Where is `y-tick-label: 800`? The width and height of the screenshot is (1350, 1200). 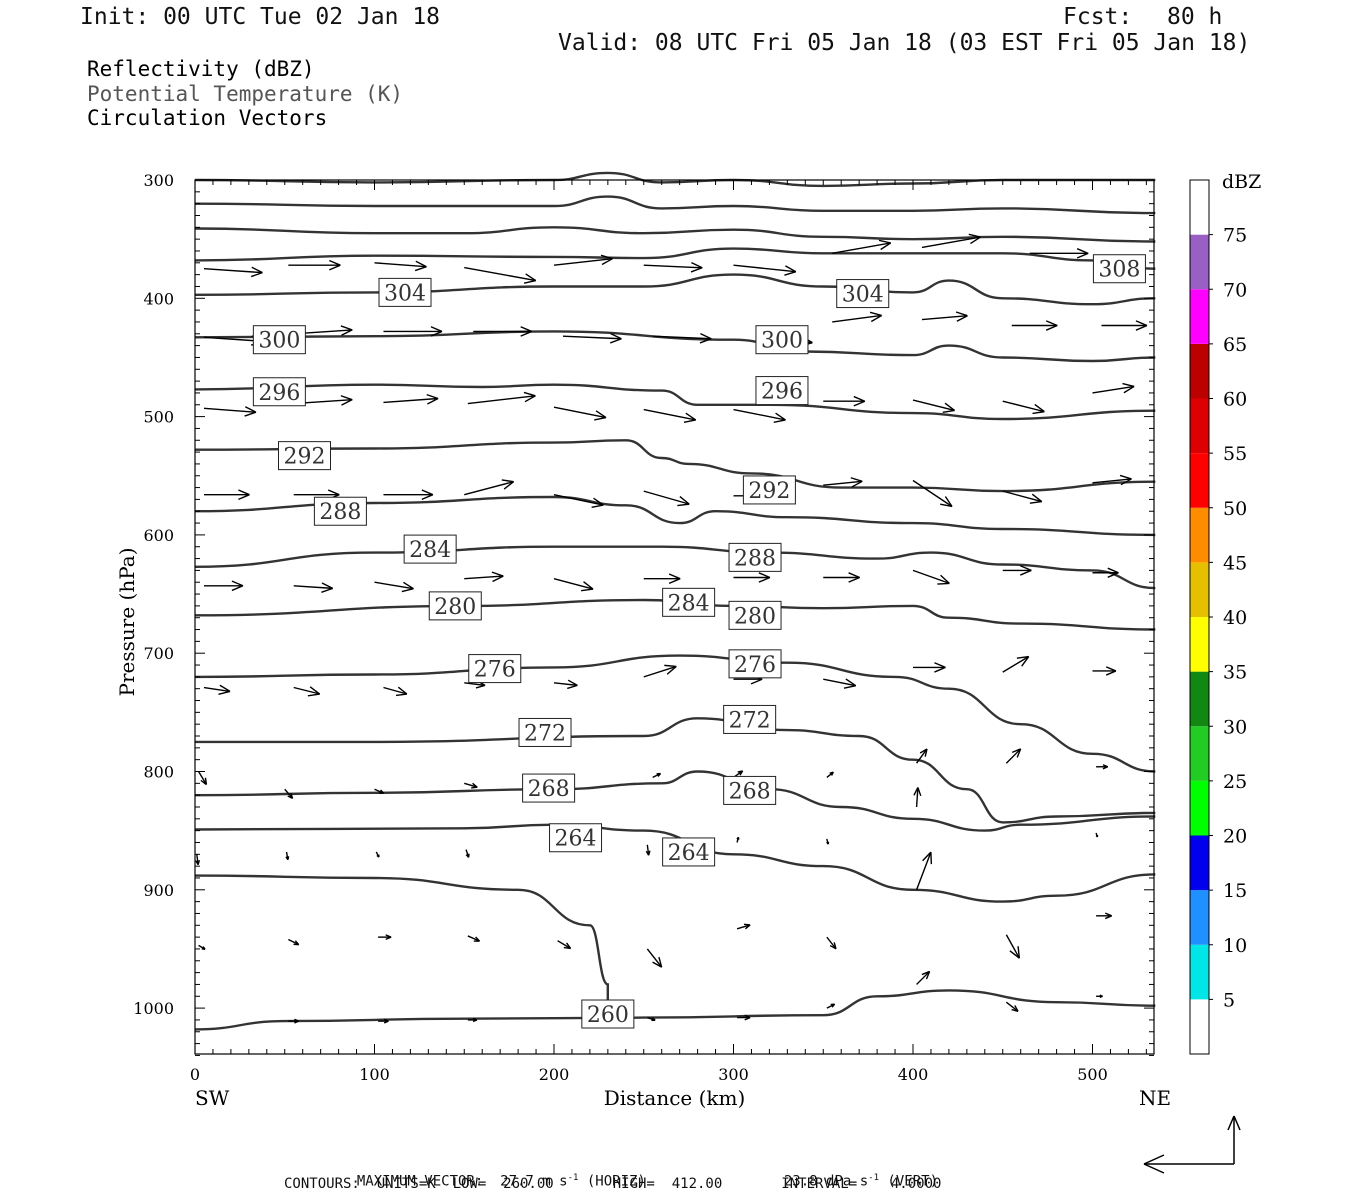
y-tick-label: 800 is located at coordinates (158, 772).